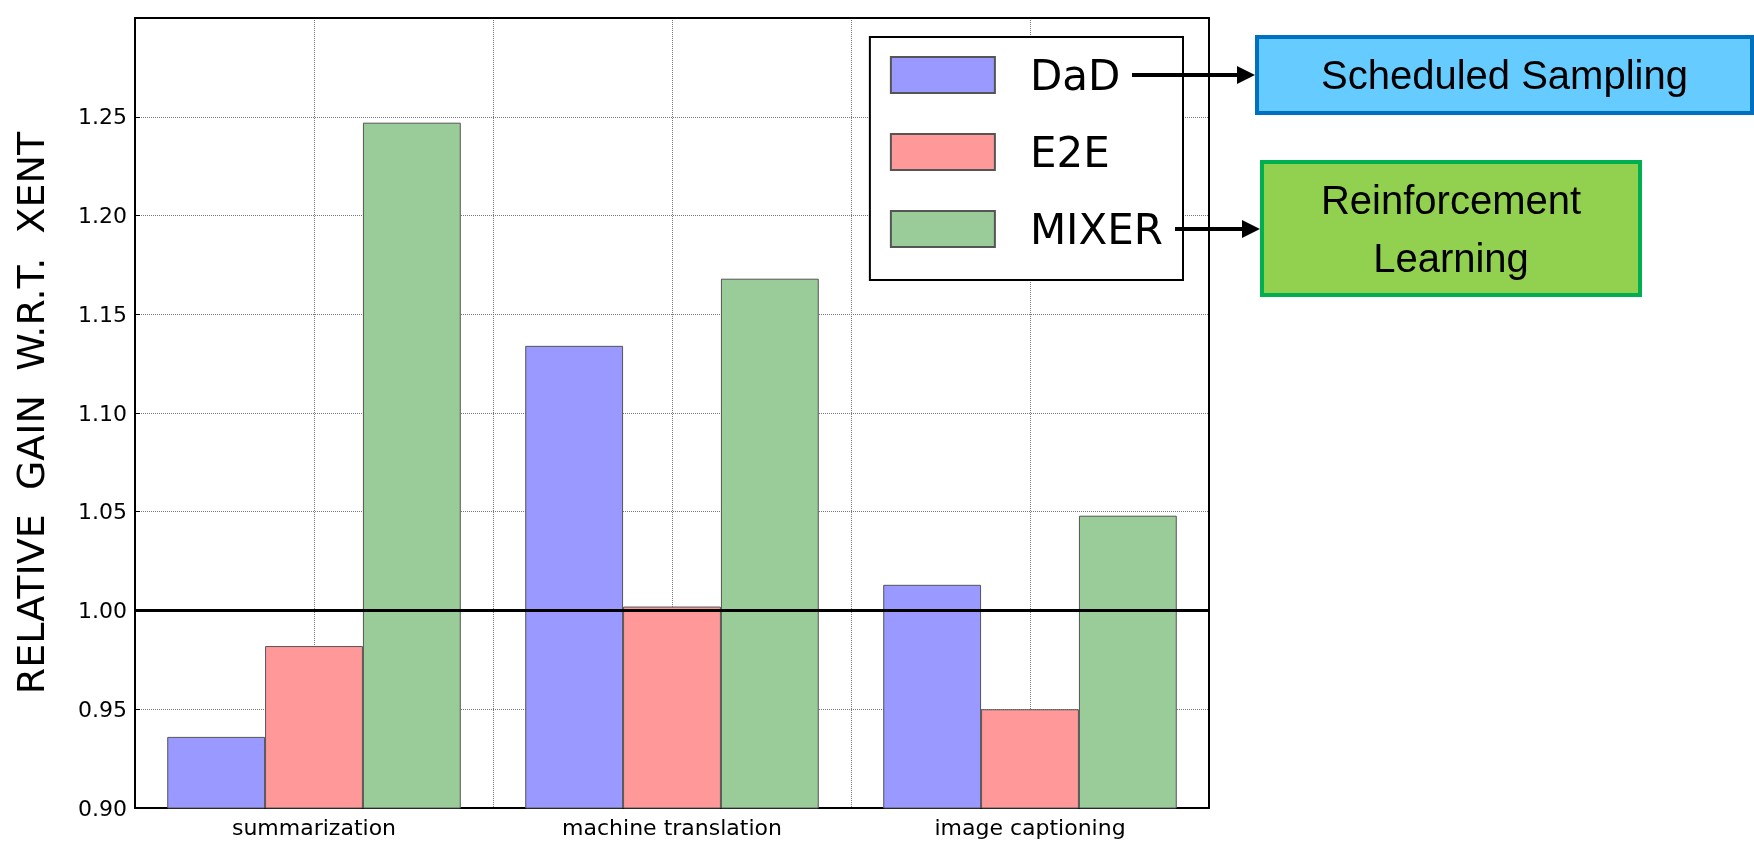 The image size is (1754, 851). What do you see at coordinates (102, 709) in the screenshot?
I see `y-tick-label: 0.95` at bounding box center [102, 709].